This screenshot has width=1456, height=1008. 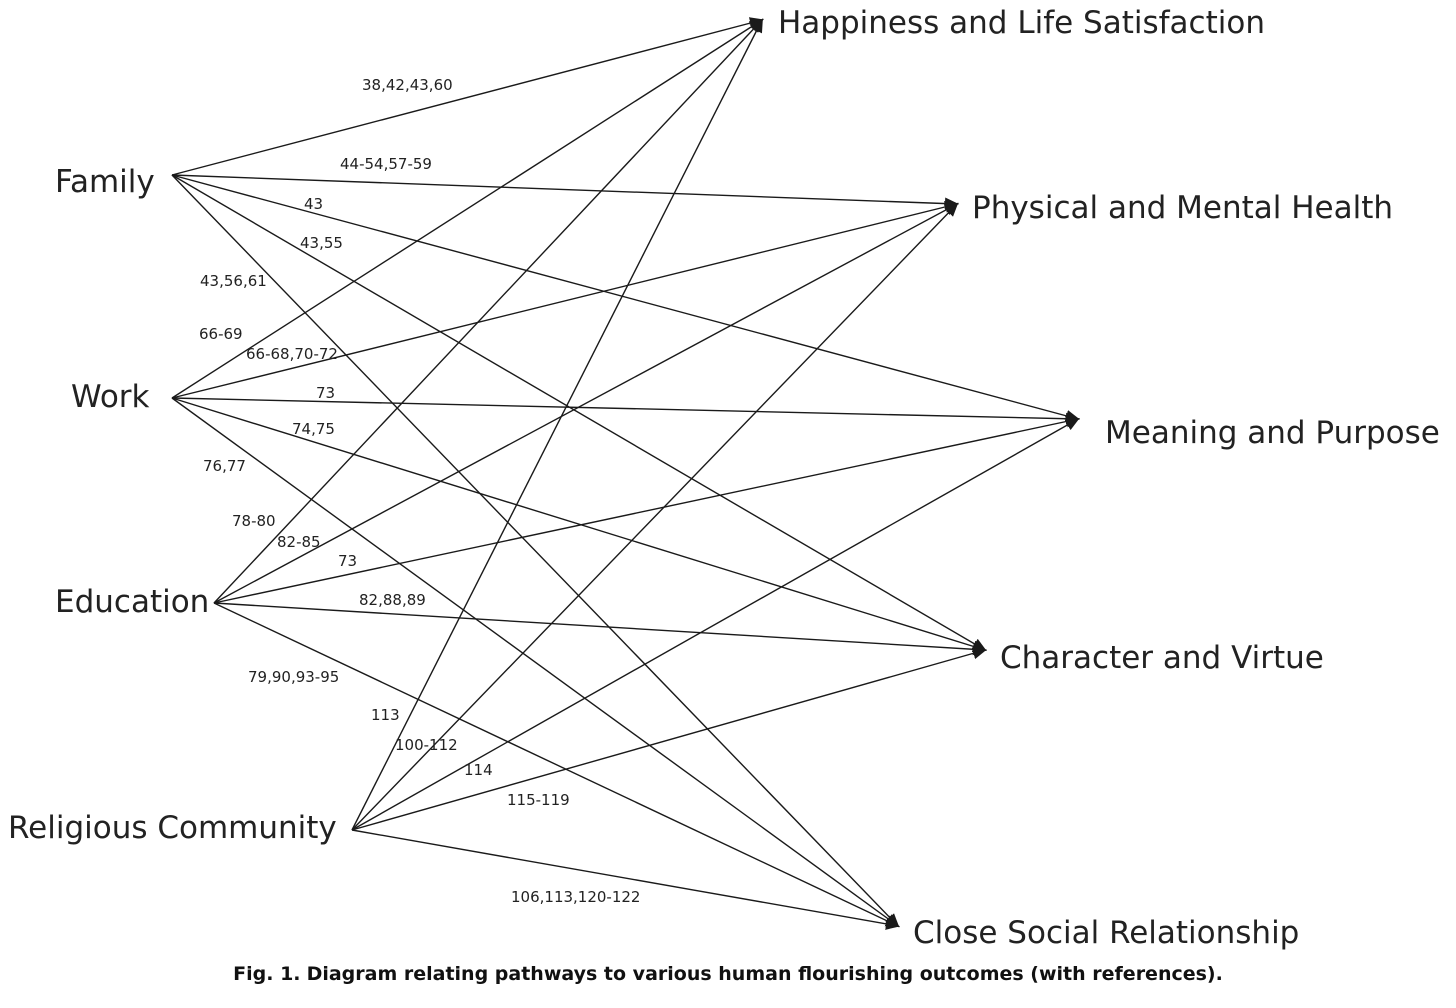 I want to click on edge-arrow-education-to-meaning, so click(x=646, y=509).